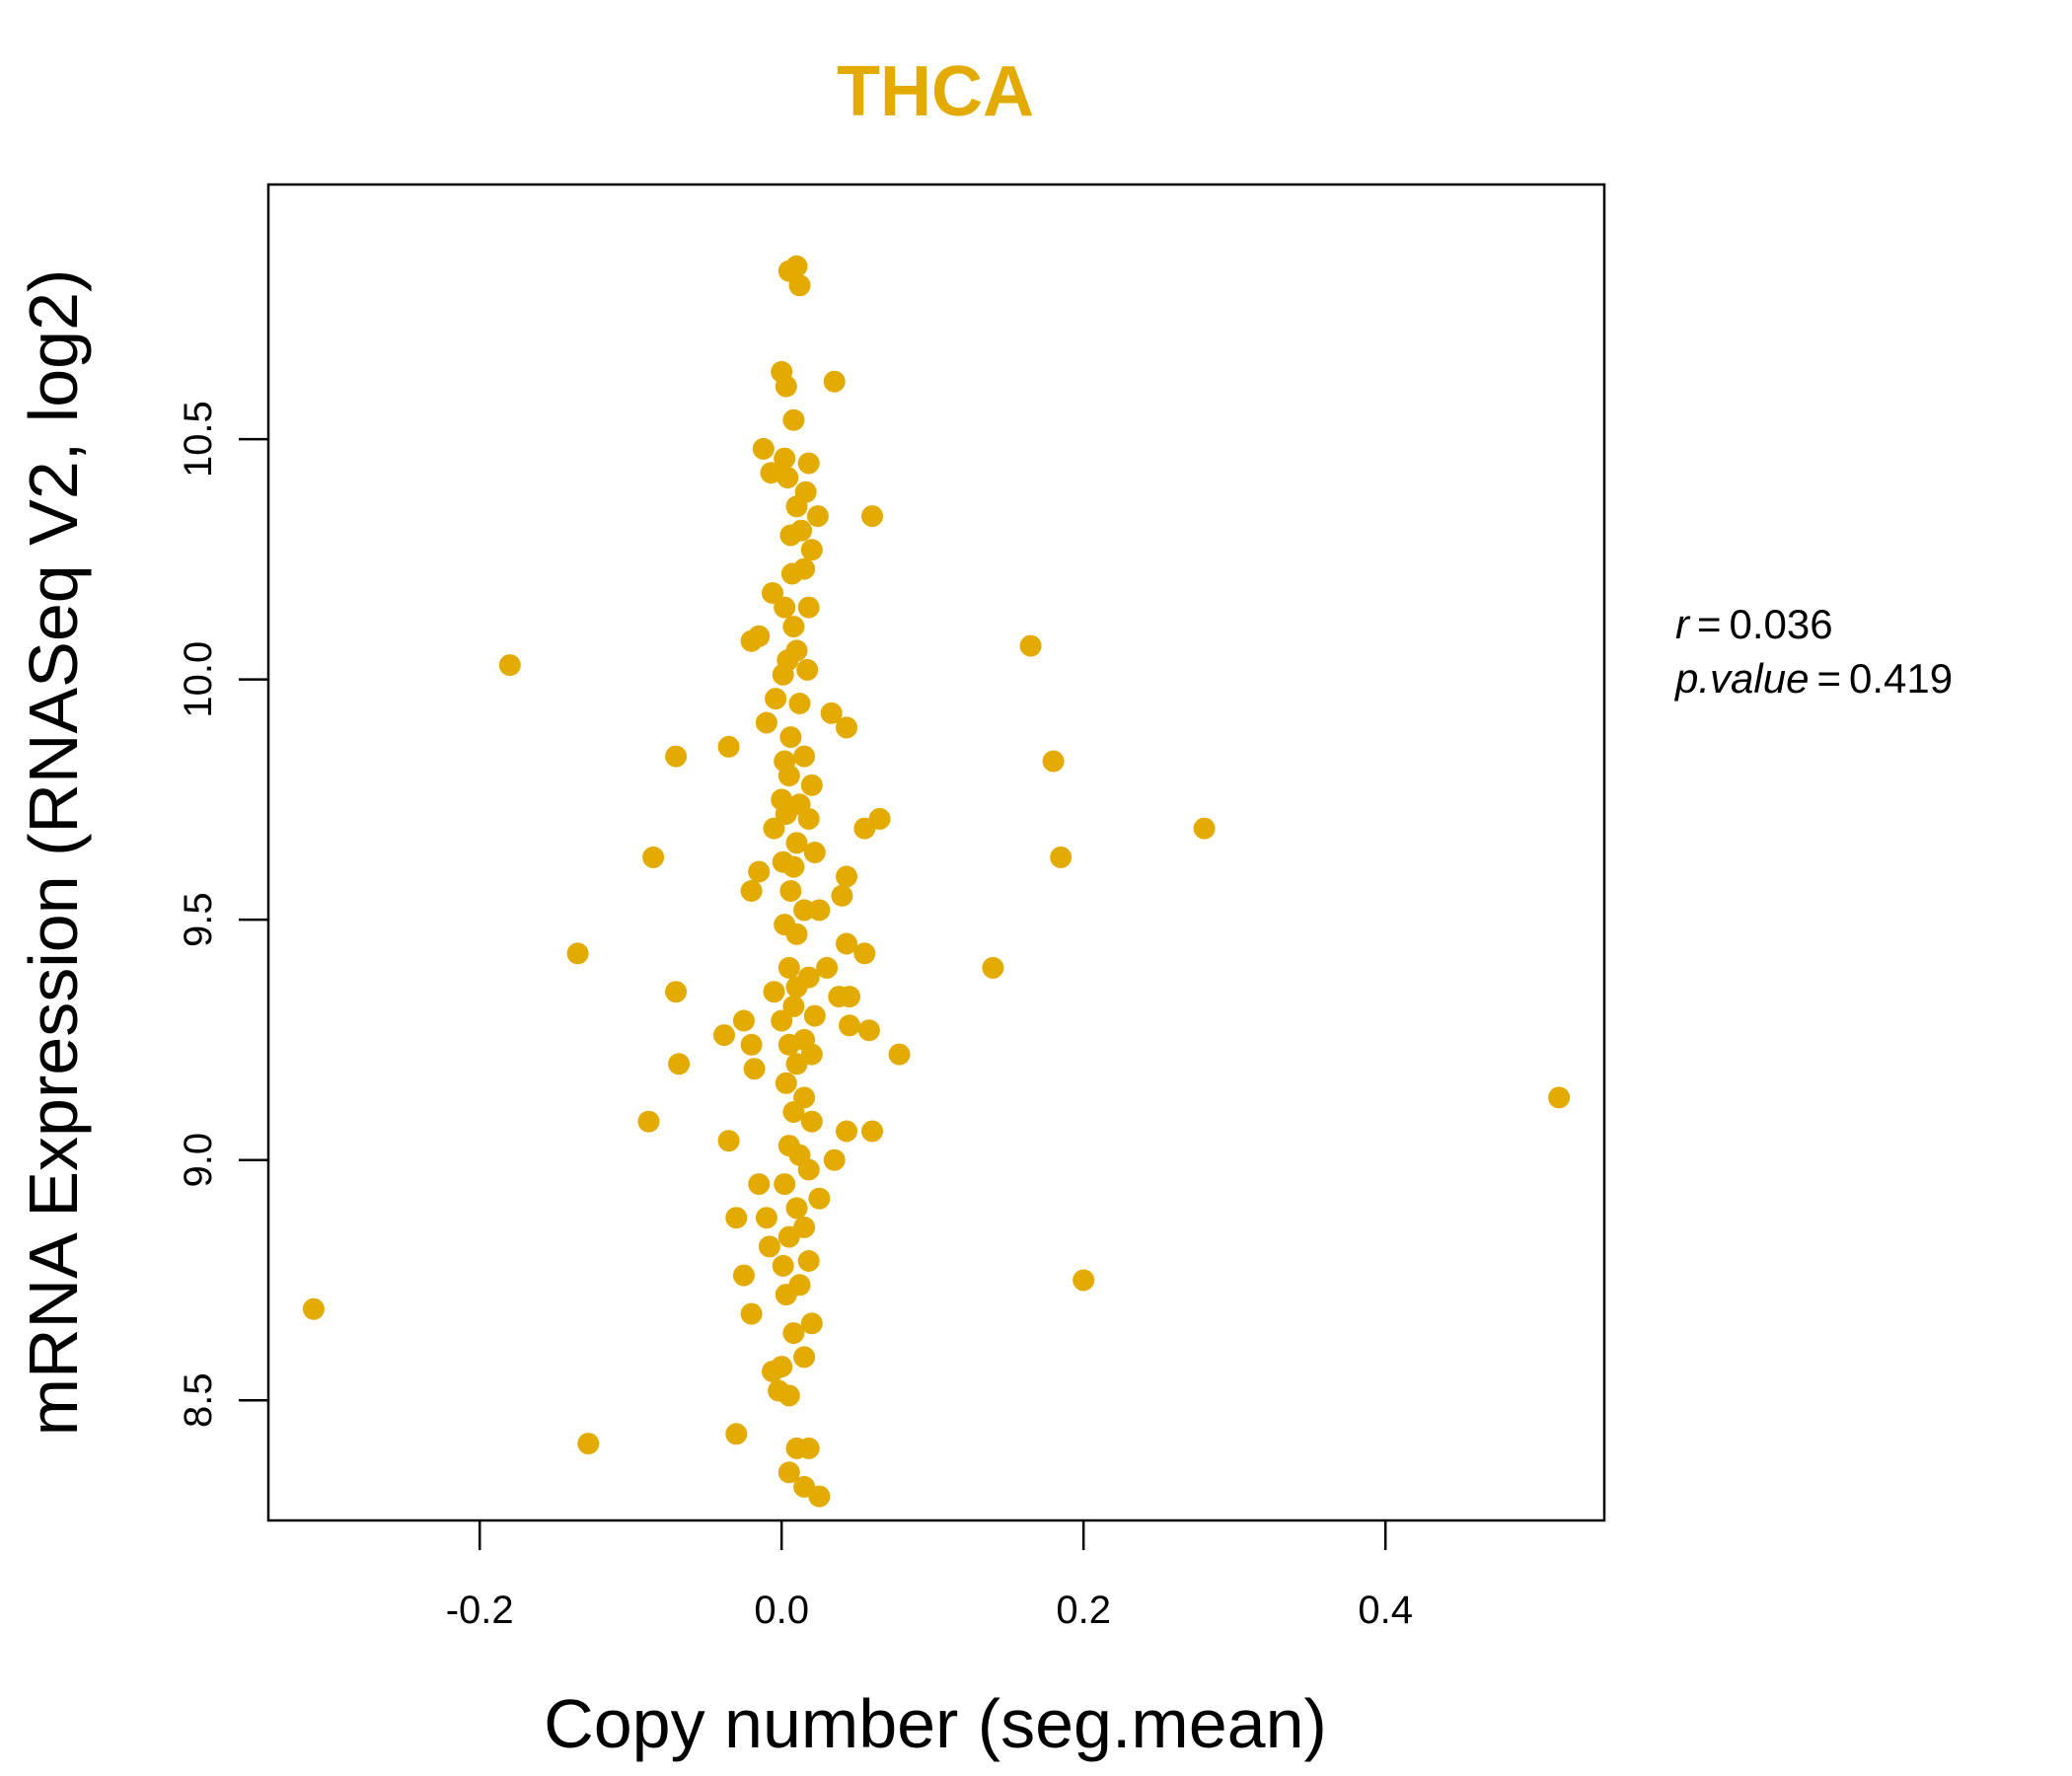  Describe the element at coordinates (480, 1610) in the screenshot. I see `x-tick-label: -0.2` at that location.